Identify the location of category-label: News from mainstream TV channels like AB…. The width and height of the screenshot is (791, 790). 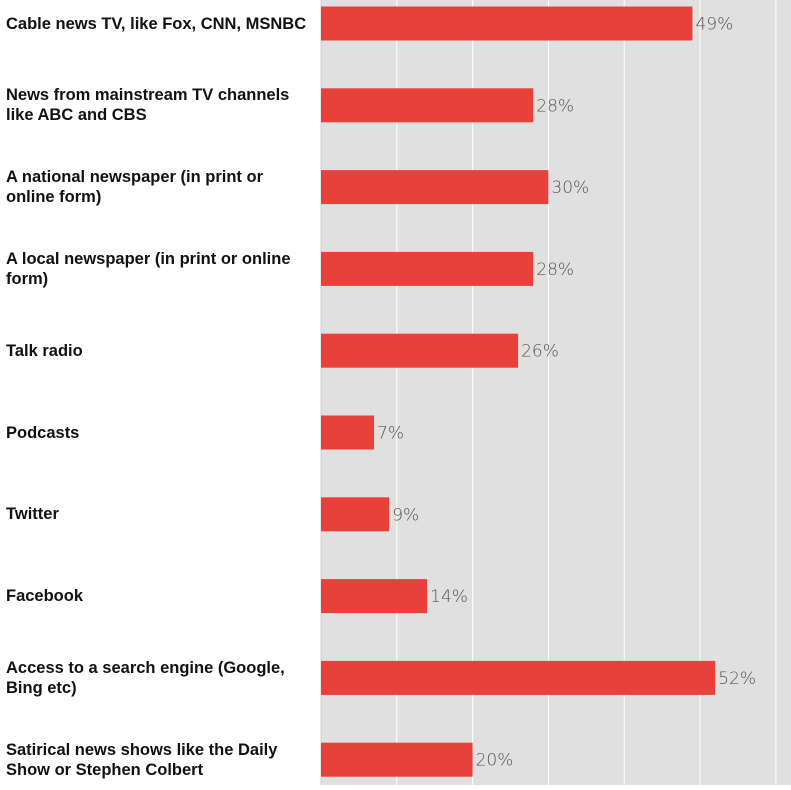
(148, 105).